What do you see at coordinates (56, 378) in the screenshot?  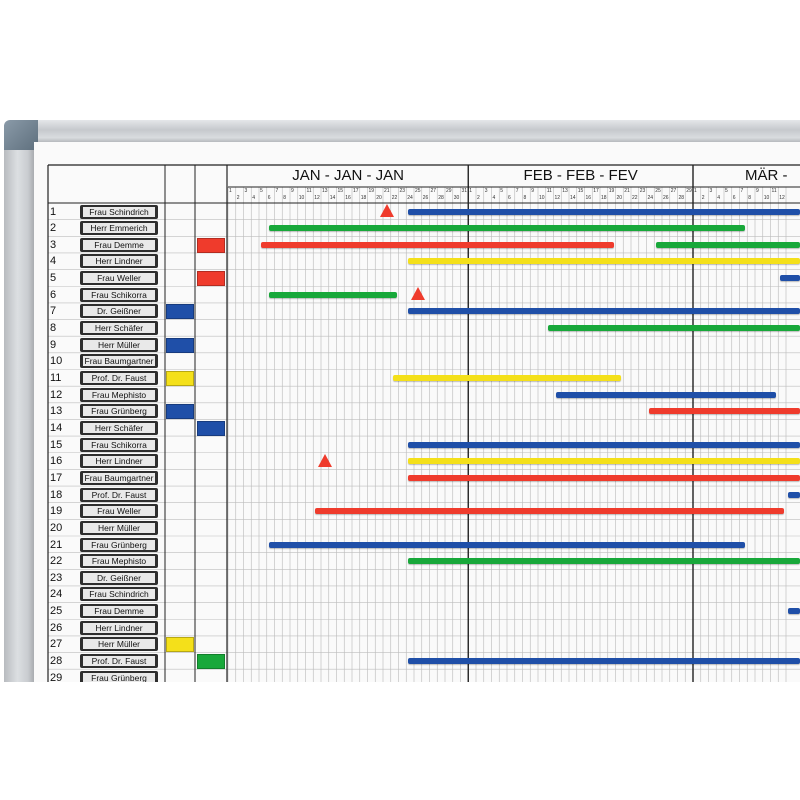 I see `row-number: 11` at bounding box center [56, 378].